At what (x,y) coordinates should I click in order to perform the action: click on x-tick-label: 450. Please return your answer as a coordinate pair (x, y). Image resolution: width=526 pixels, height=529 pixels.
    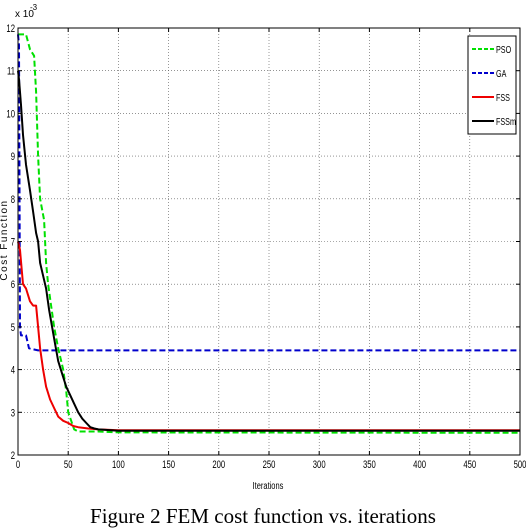
    Looking at the image, I should click on (469, 465).